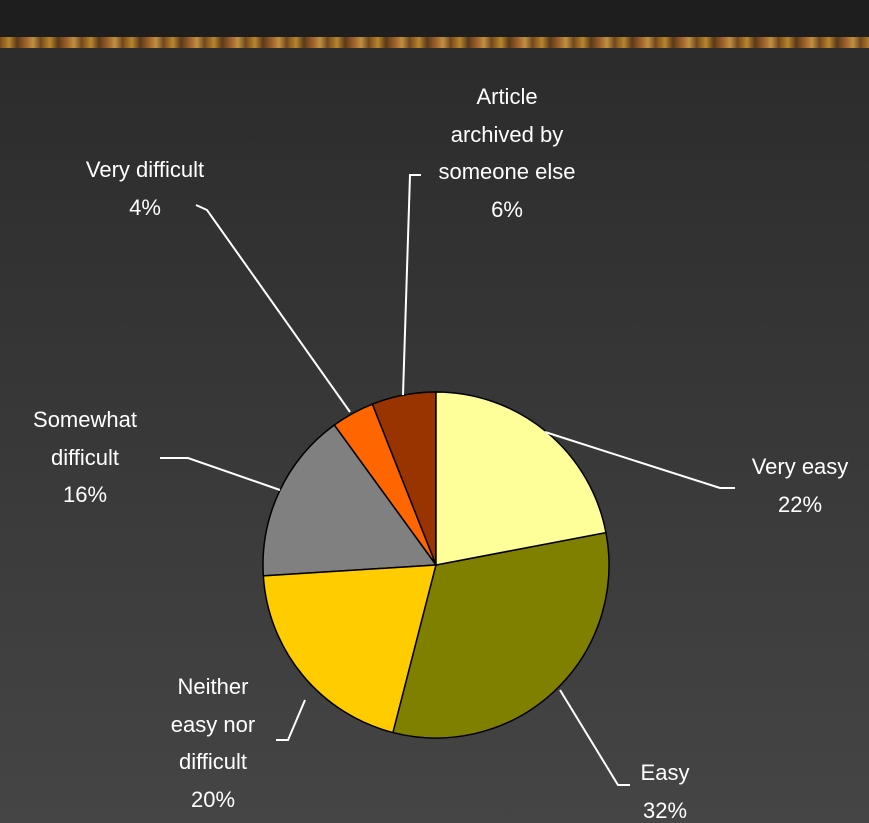 The image size is (869, 823). I want to click on slice-label: Neither easy nor difficult 20%, so click(213, 743).